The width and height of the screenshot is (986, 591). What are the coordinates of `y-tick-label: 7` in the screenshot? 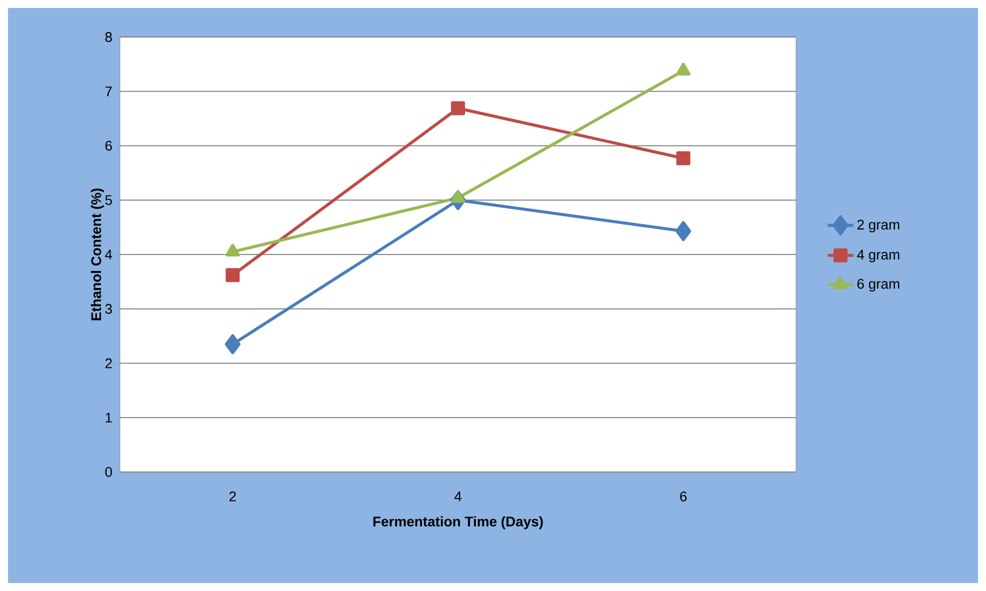 It's located at (108, 91).